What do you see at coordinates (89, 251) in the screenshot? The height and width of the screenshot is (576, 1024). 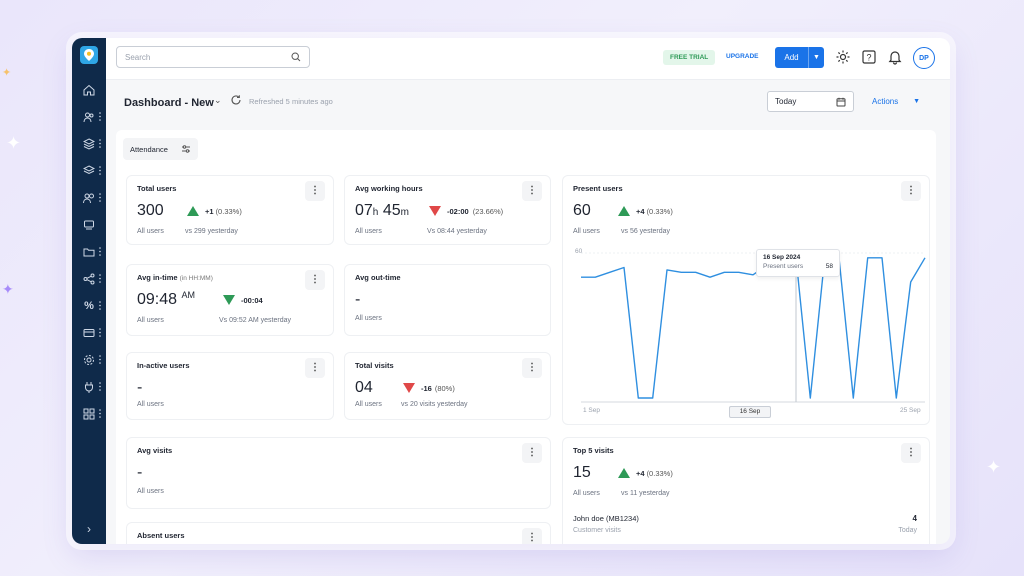 I see `folder-icon` at bounding box center [89, 251].